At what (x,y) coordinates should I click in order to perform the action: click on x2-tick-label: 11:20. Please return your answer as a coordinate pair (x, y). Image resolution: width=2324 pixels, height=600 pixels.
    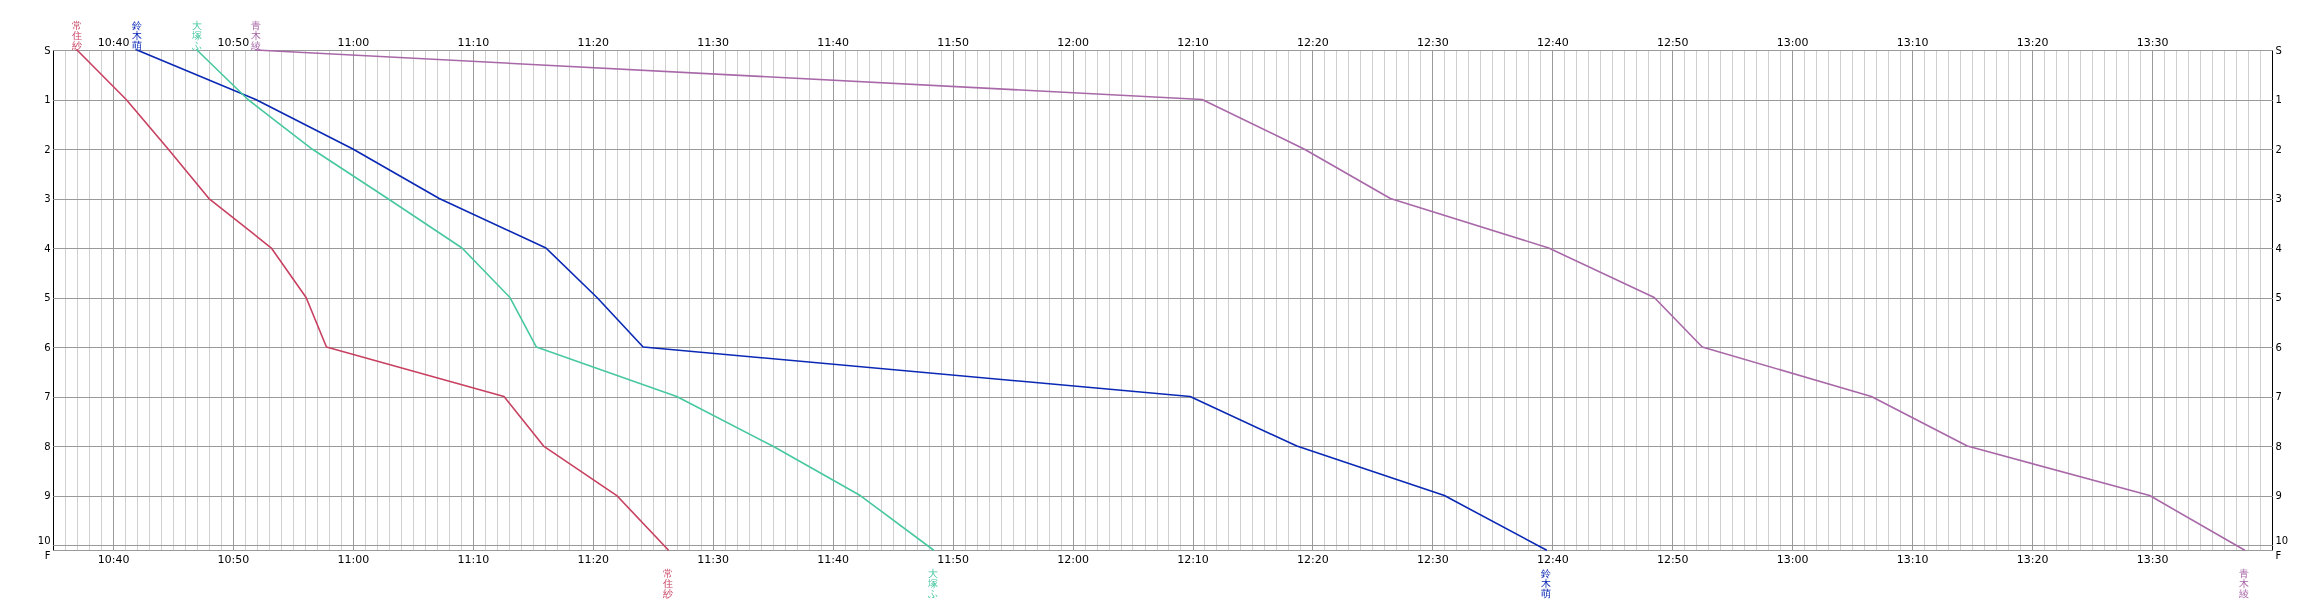
    Looking at the image, I should click on (593, 42).